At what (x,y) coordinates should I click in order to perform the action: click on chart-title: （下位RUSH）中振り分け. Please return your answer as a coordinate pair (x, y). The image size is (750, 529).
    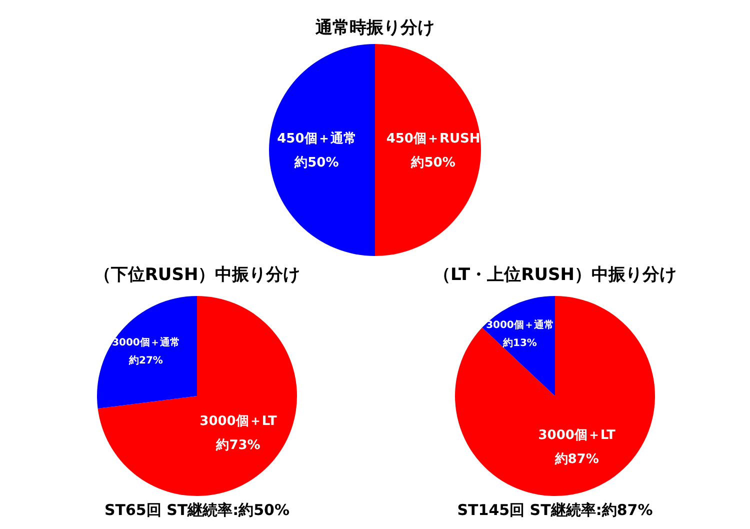
    Looking at the image, I should click on (197, 275).